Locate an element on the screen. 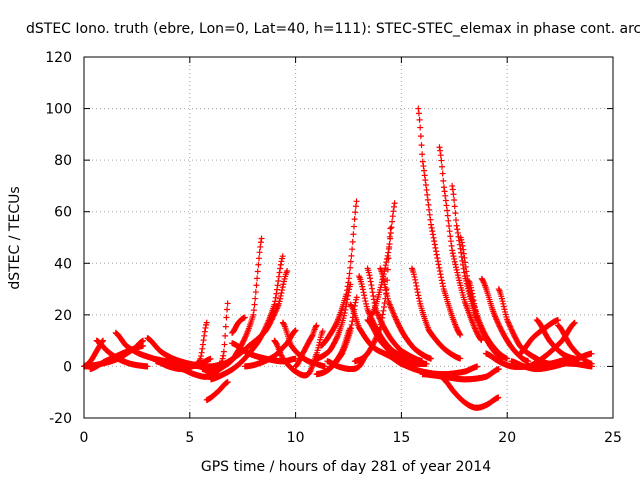 Image resolution: width=640 pixels, height=480 pixels. x-tick-label: 20 is located at coordinates (507, 438).